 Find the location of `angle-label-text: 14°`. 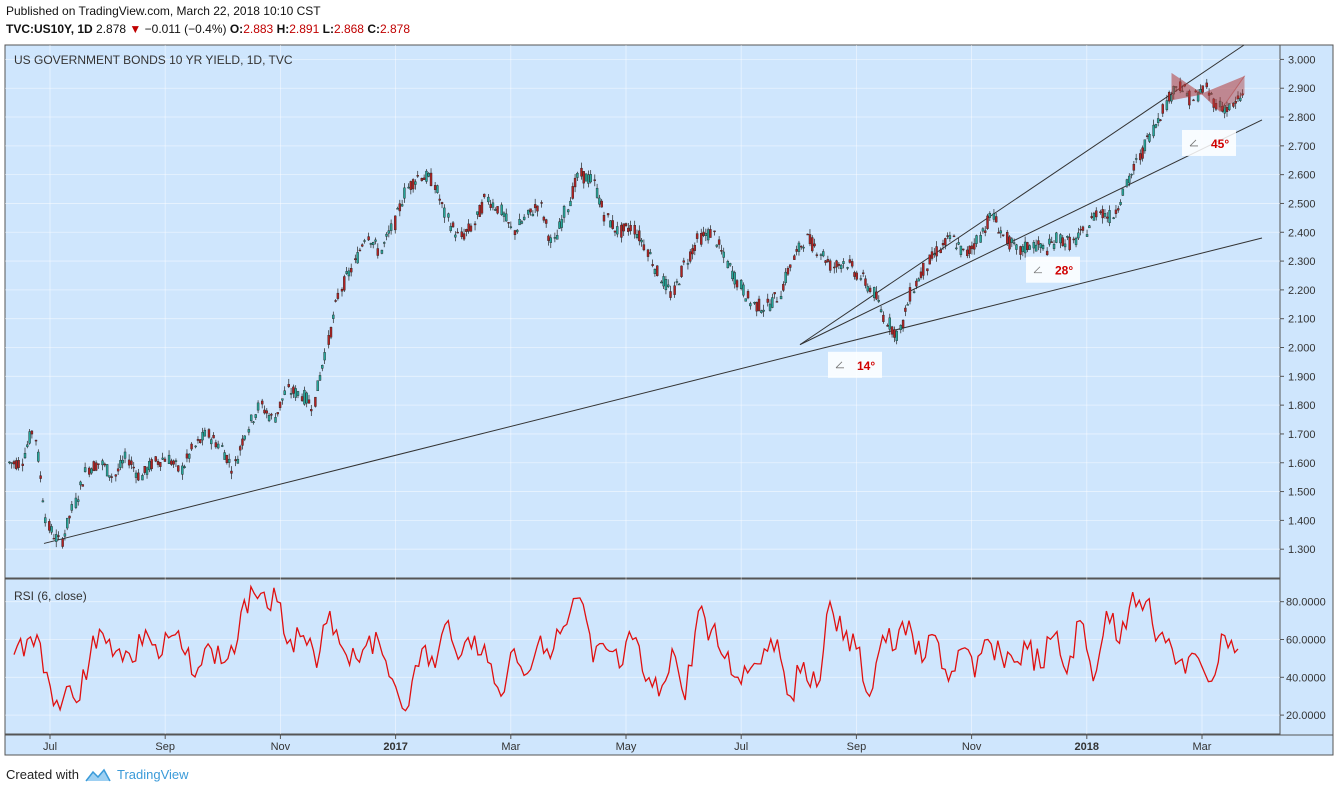

angle-label-text: 14° is located at coordinates (866, 366).